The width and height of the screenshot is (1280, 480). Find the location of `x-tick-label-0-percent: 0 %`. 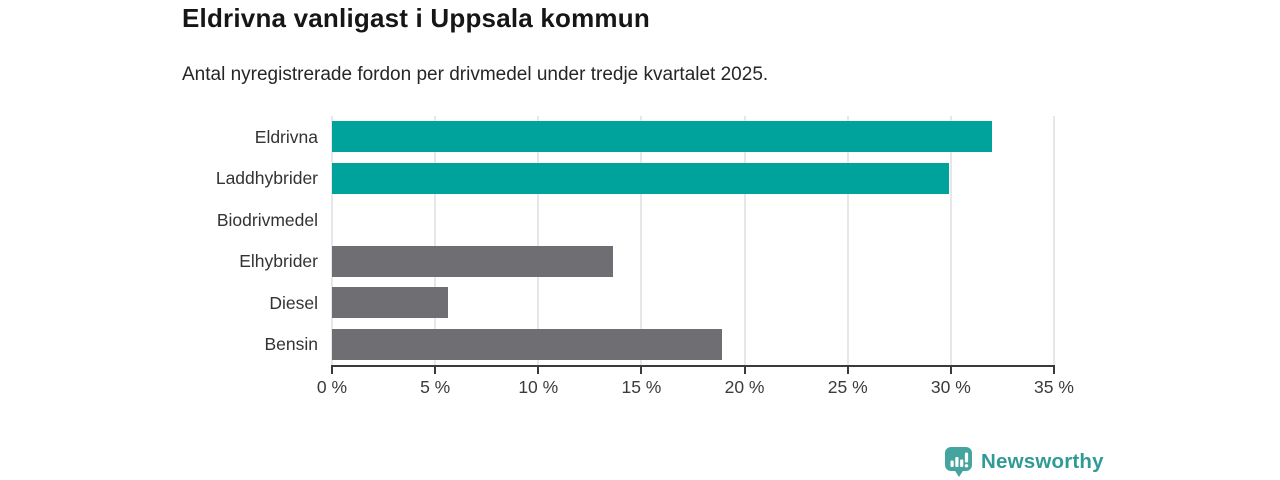

x-tick-label-0-percent: 0 % is located at coordinates (332, 387).